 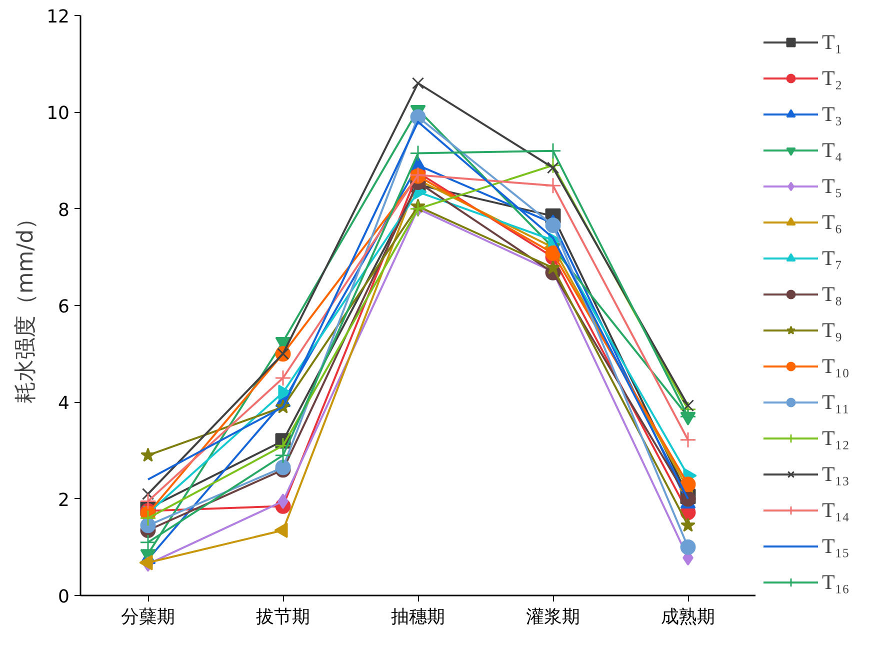 I want to click on x-tick-label: 成熟期, so click(x=688, y=617).